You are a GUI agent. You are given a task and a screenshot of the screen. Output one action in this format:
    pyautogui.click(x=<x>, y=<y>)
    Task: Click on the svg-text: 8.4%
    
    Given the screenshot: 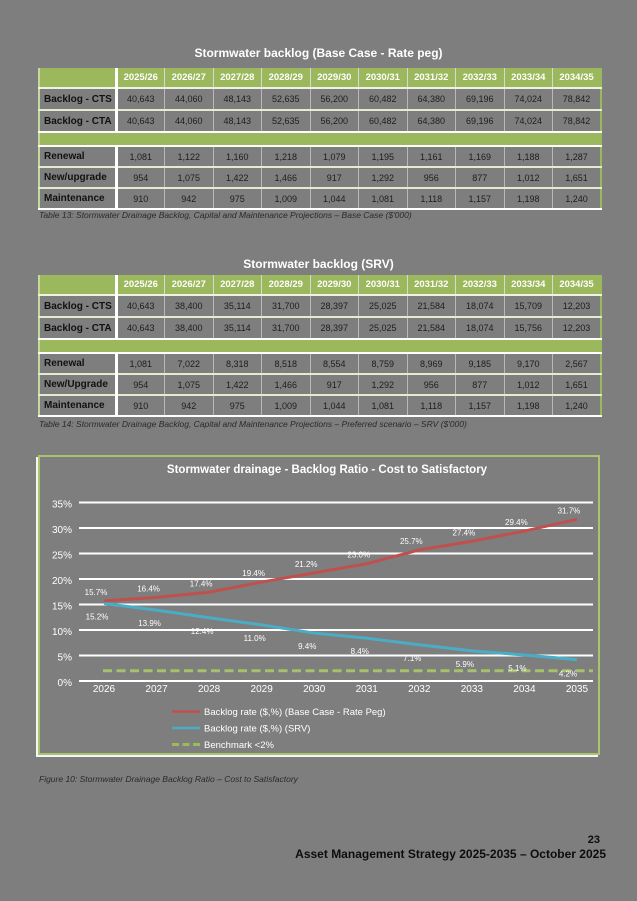 What is the action you would take?
    pyautogui.click(x=360, y=651)
    